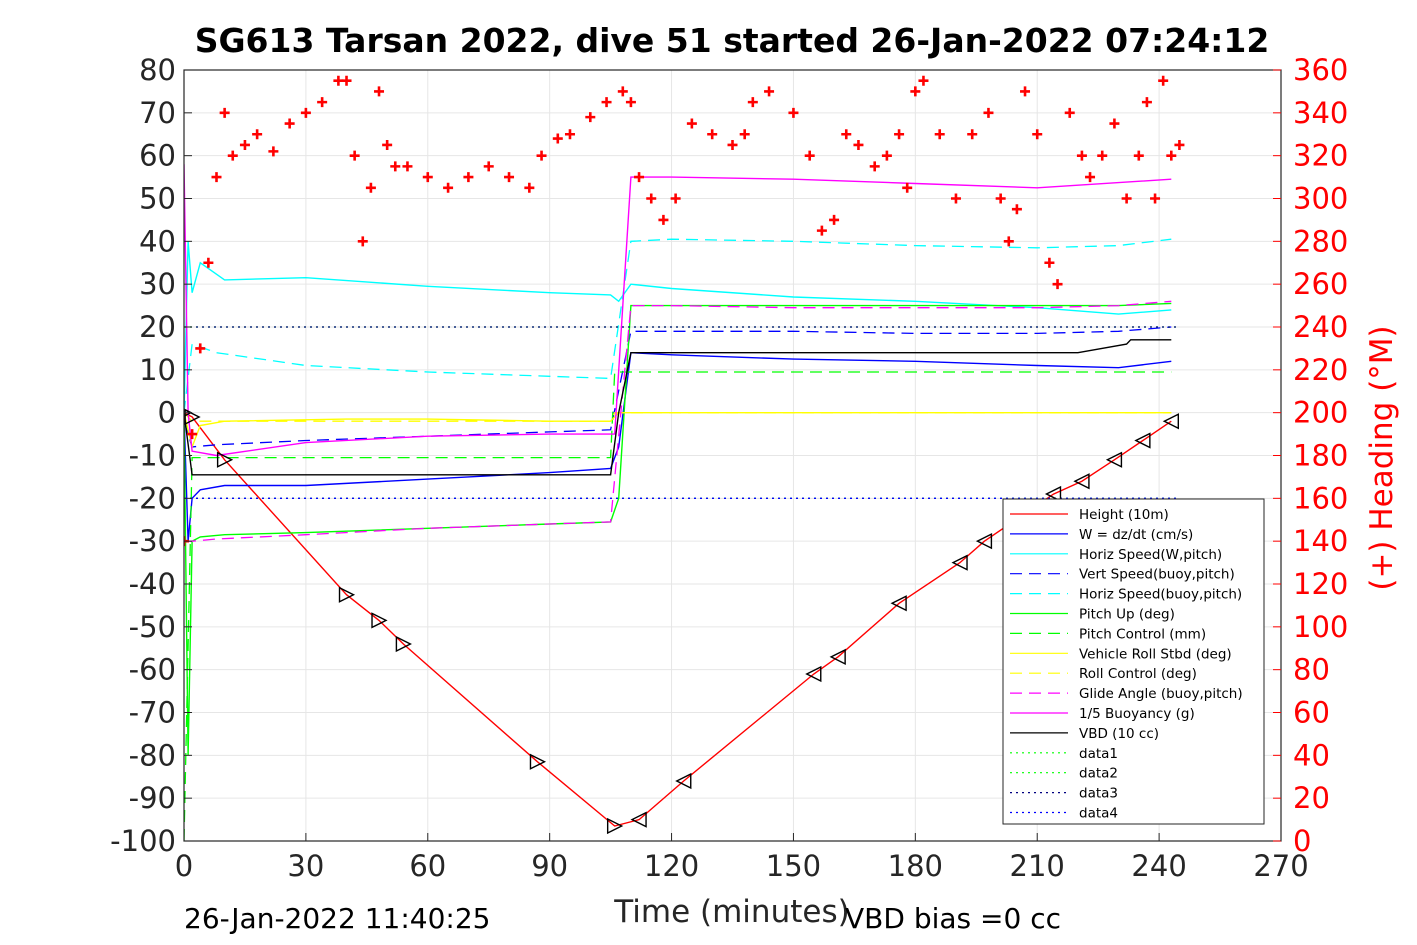 This screenshot has height=945, width=1417. Describe the element at coordinates (1127, 615) in the screenshot. I see `legend-label: Pitch Up (deg)` at that location.